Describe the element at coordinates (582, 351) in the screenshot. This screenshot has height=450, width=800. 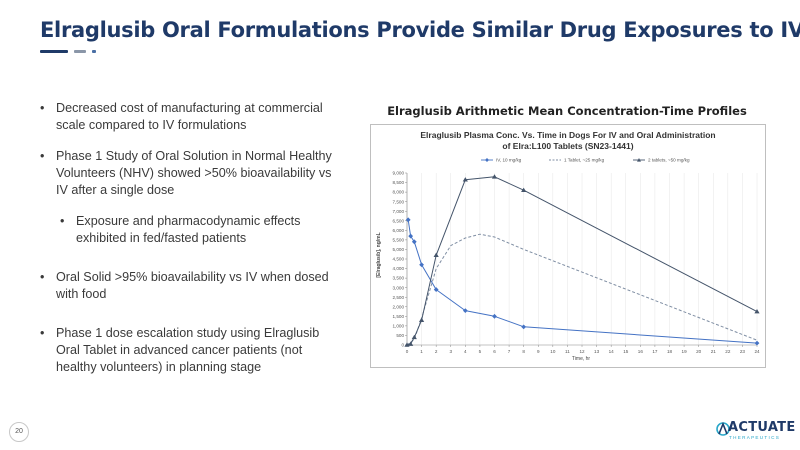
I see `x-tick-label: 12` at that location.